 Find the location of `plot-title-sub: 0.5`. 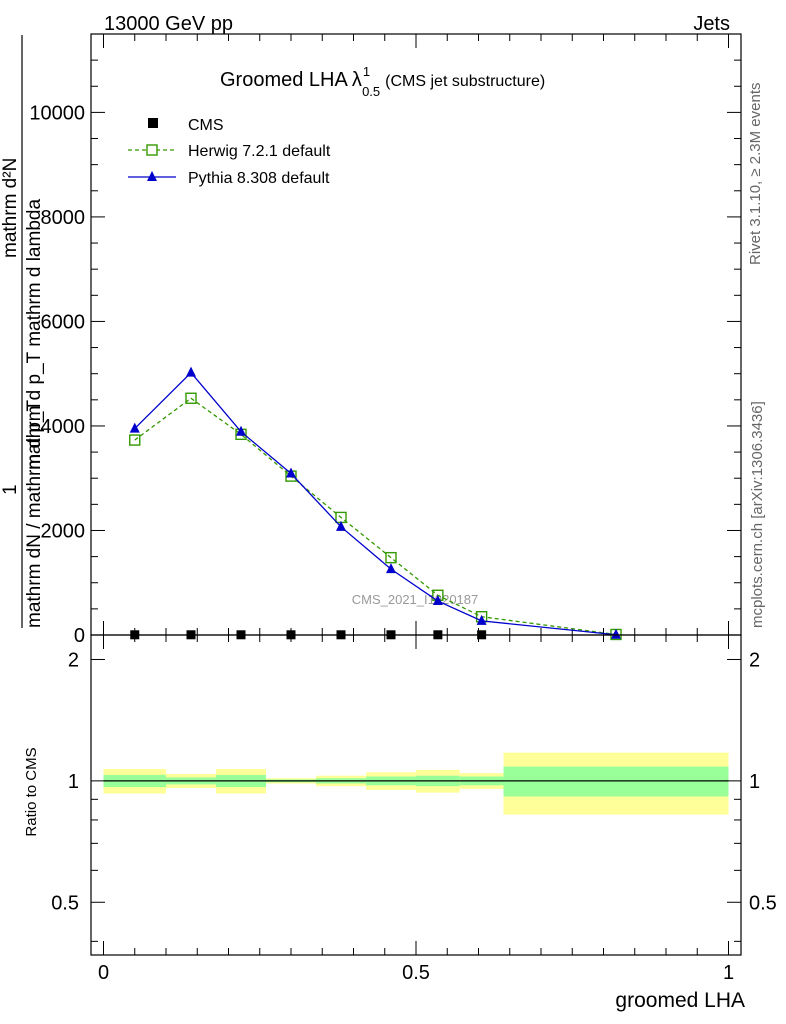

plot-title-sub: 0.5 is located at coordinates (371, 91).